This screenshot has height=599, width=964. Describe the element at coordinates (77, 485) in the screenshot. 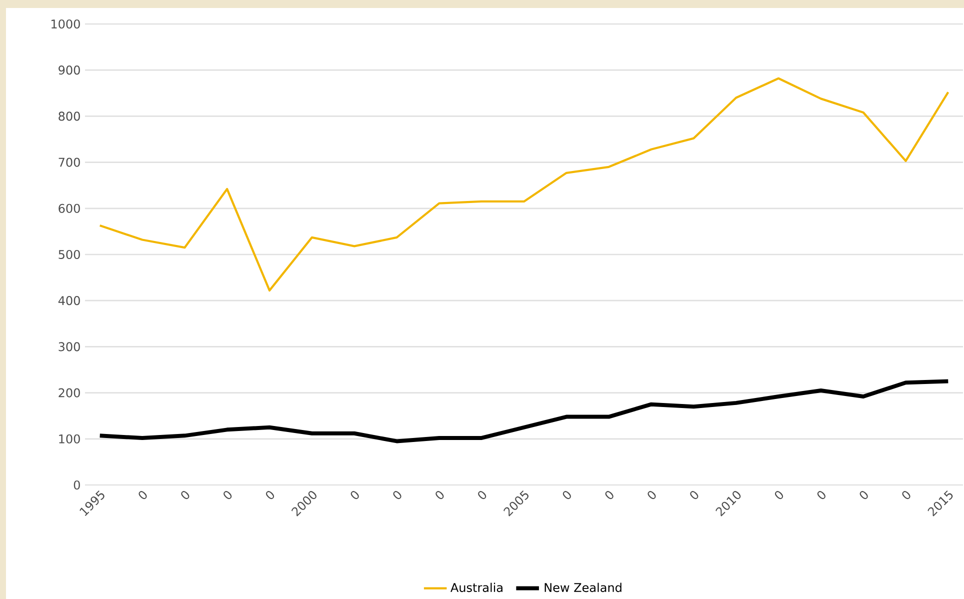

I see `y-tick-label: 0` at that location.